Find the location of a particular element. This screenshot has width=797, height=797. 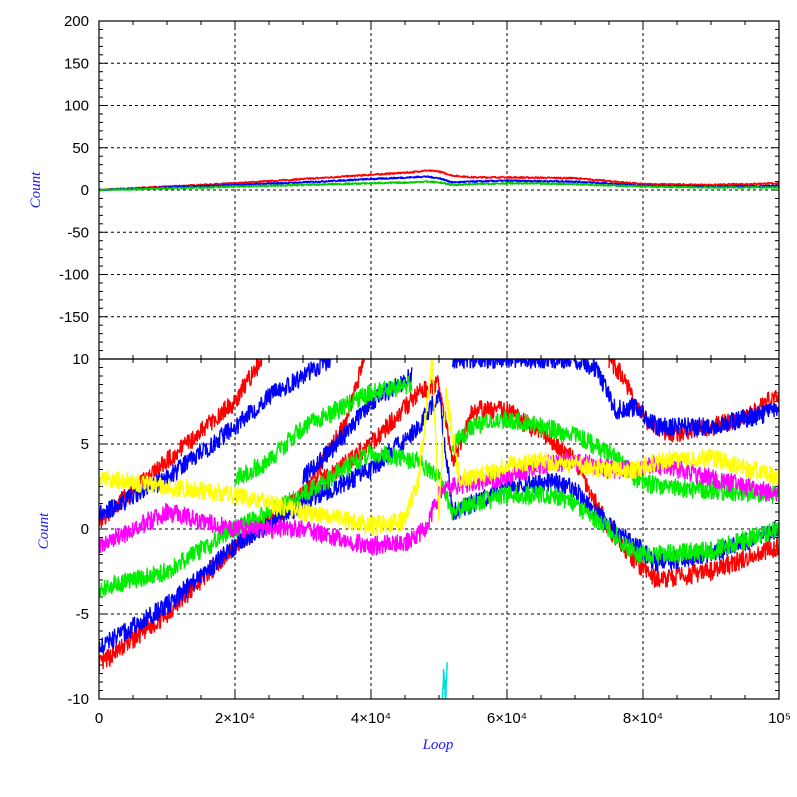

x-tick-label: 10⁵ is located at coordinates (779, 718).